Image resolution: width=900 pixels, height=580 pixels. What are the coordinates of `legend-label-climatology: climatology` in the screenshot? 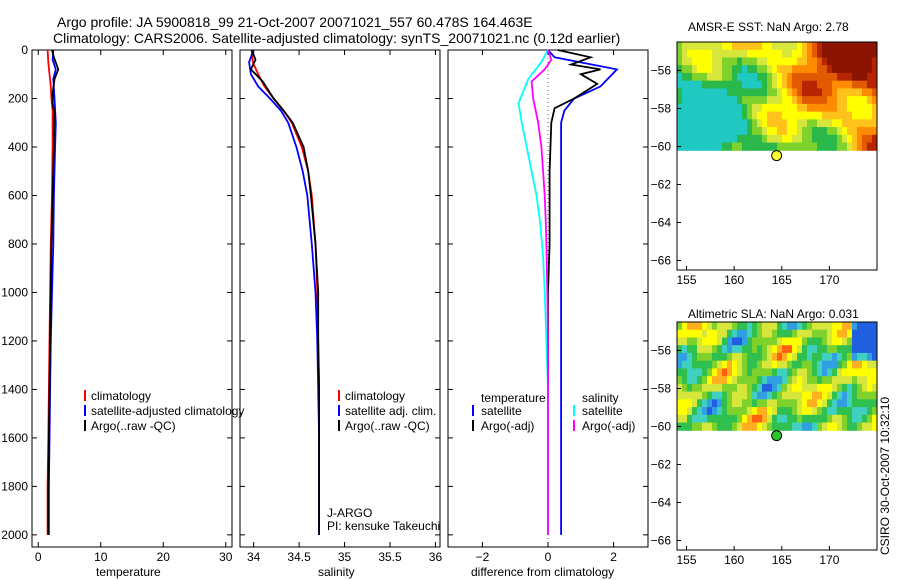 It's located at (375, 396).